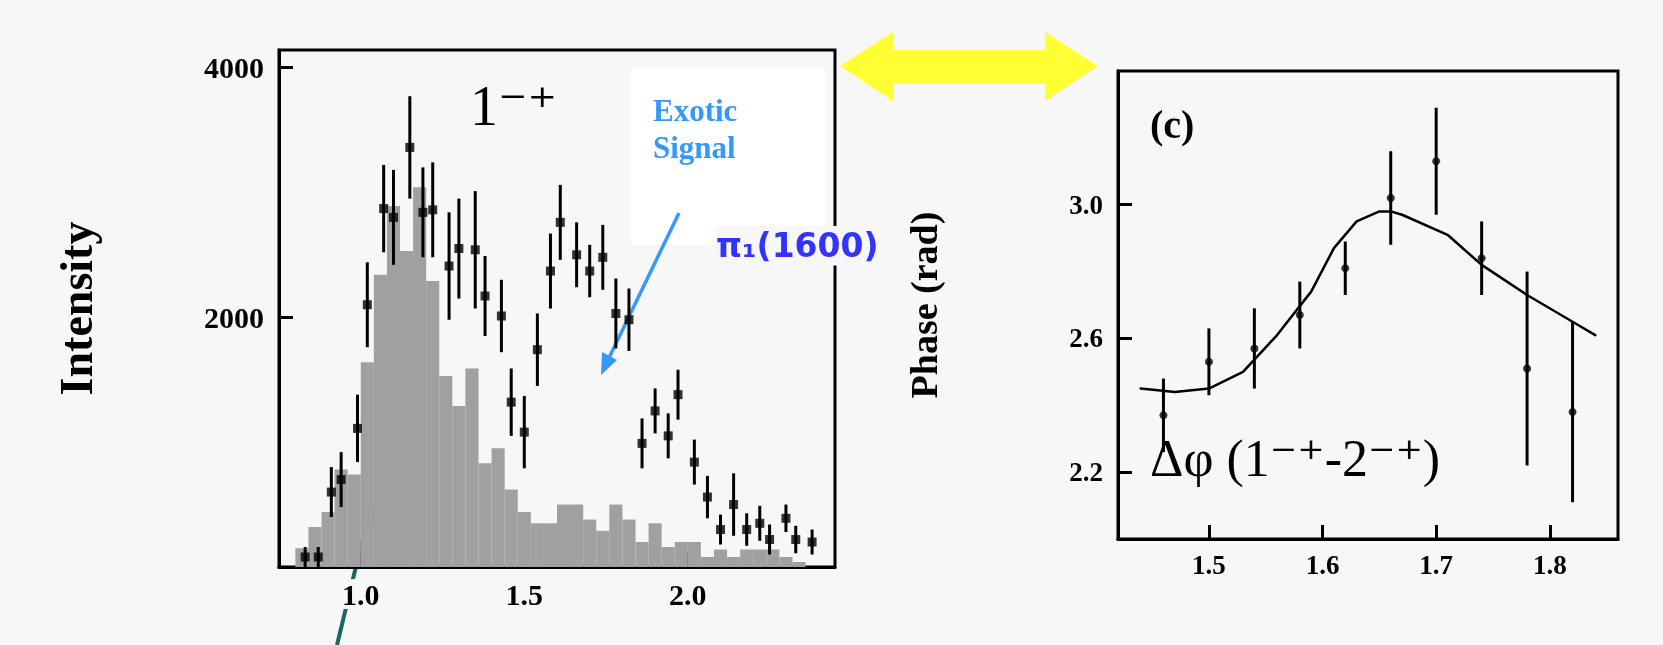 The width and height of the screenshot is (1663, 645). What do you see at coordinates (1086, 472) in the screenshot?
I see `y-tick-label: 2.2` at bounding box center [1086, 472].